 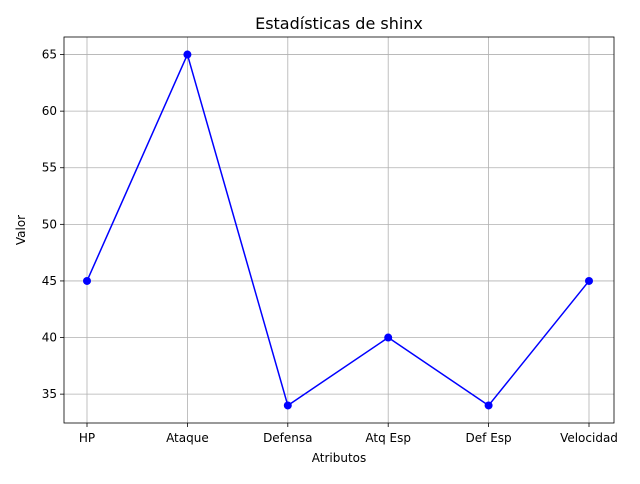 I want to click on y-tick-label: 65, so click(x=49, y=55).